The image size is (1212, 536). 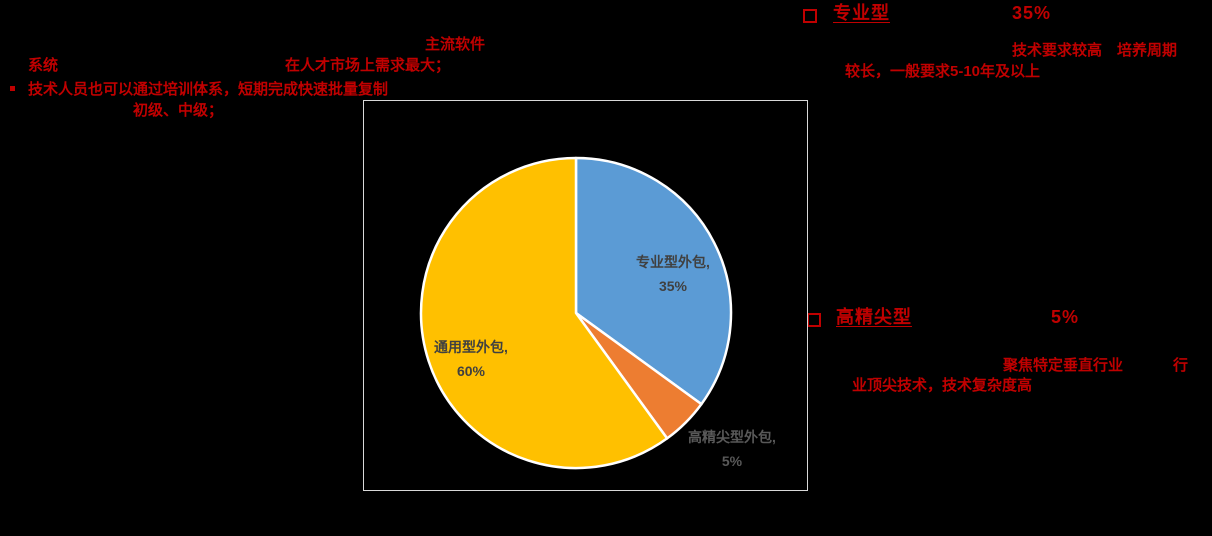 What do you see at coordinates (1181, 365) in the screenshot?
I see `callout2-desc-line1b: 行` at bounding box center [1181, 365].